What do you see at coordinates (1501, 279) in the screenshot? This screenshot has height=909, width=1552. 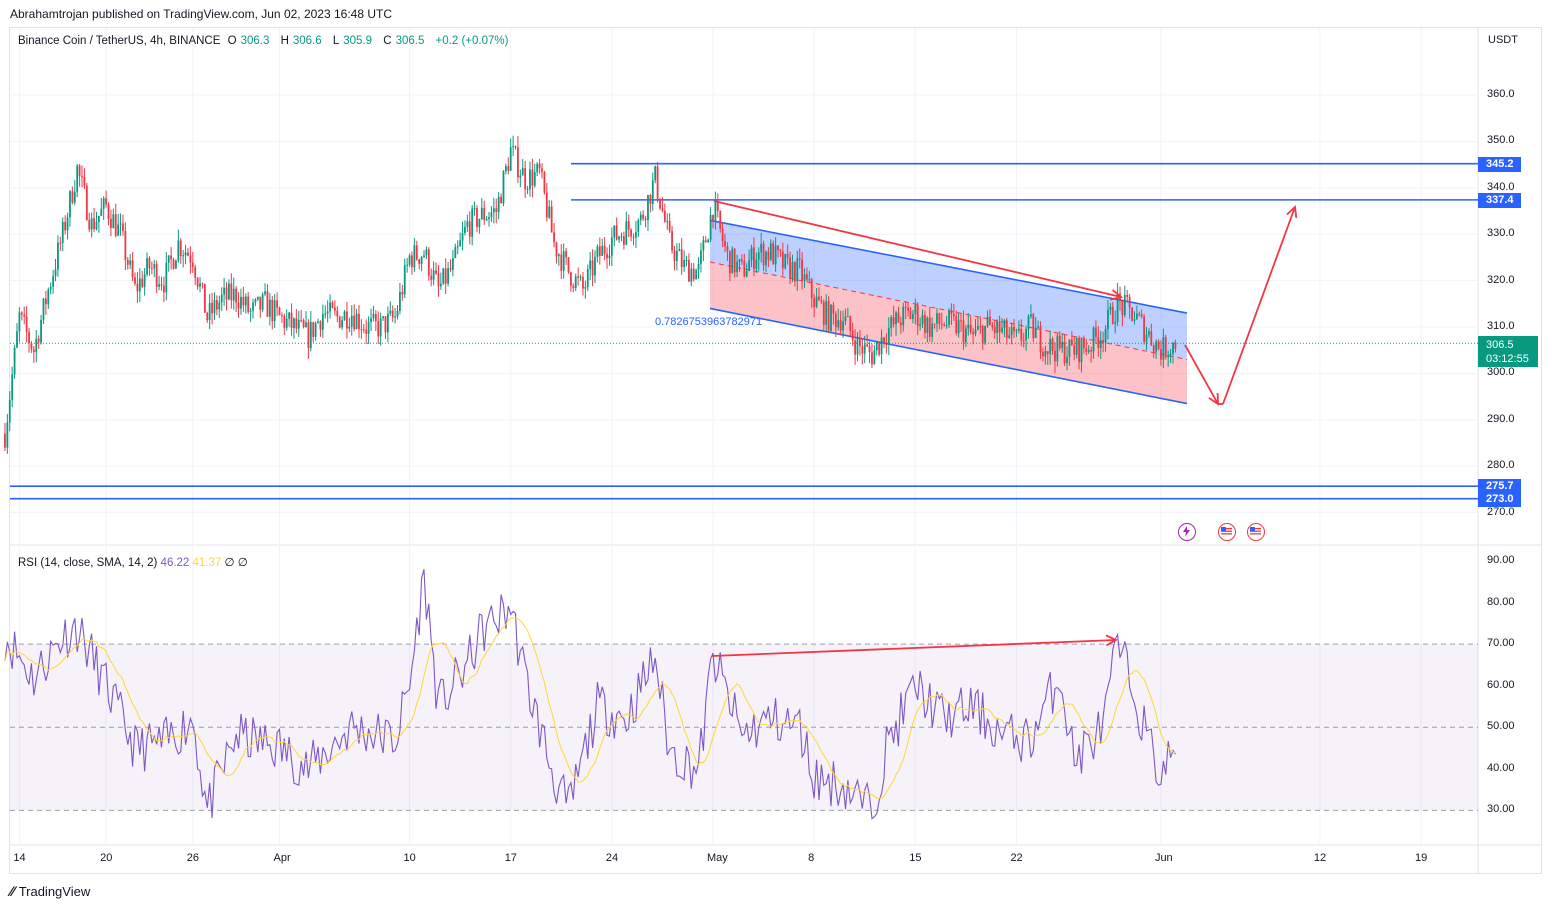 I see `price-axis-tick: 320.0` at bounding box center [1501, 279].